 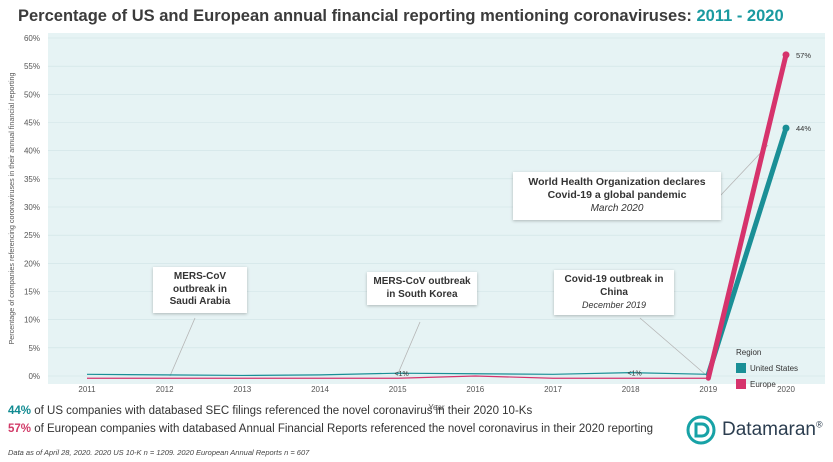 What do you see at coordinates (32, 320) in the screenshot?
I see `y-tick-label: 10%` at bounding box center [32, 320].